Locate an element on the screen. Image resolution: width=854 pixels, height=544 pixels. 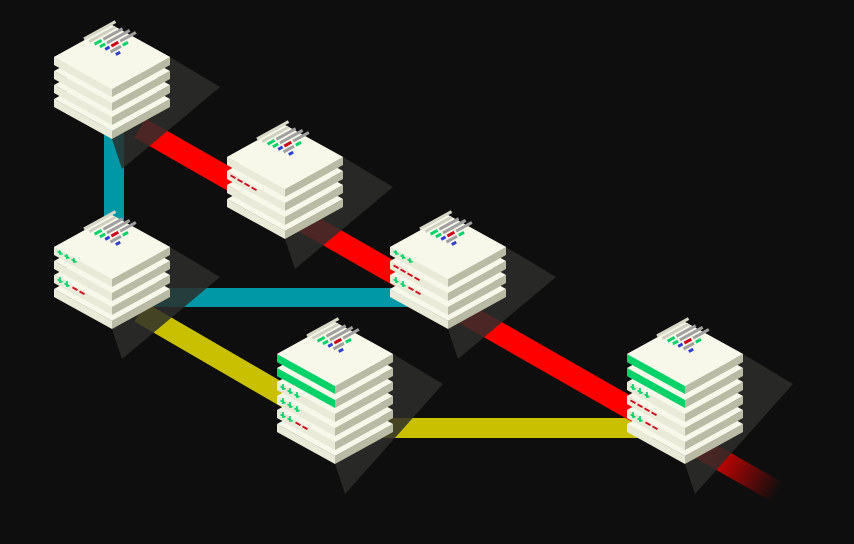
commit-stack-stack-d is located at coordinates (448, 269).